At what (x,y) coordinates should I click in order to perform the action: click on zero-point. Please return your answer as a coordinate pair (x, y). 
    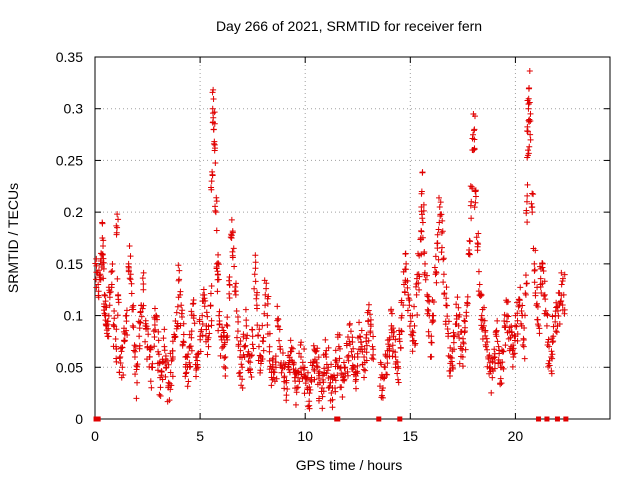
    Looking at the image, I should click on (379, 419).